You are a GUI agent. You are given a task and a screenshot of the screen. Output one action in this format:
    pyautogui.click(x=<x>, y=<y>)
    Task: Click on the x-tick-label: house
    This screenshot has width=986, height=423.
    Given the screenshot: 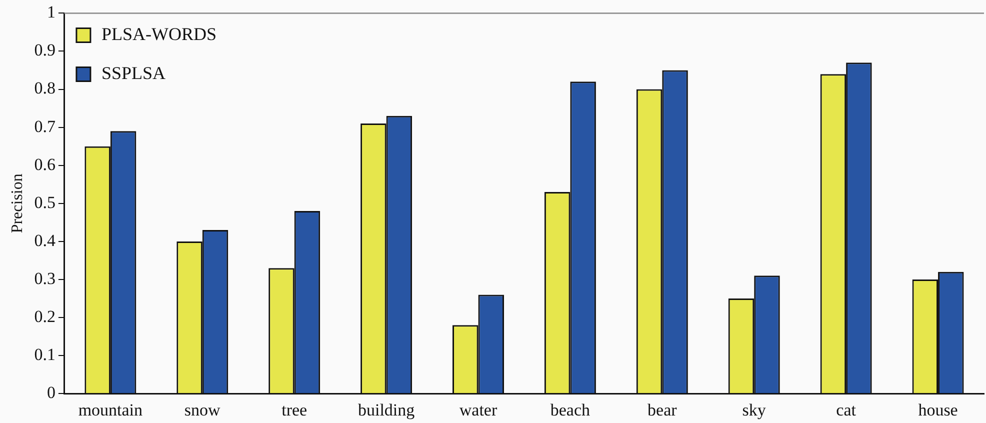 What is the action you would take?
    pyautogui.click(x=938, y=410)
    